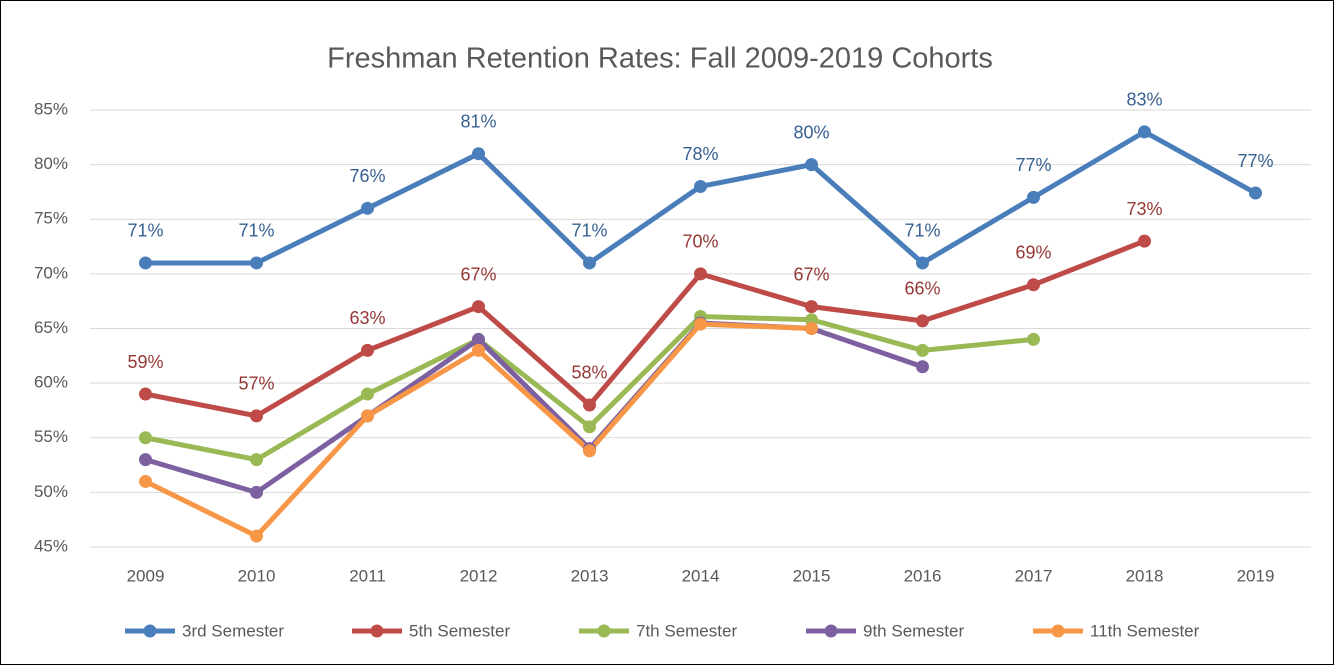  What do you see at coordinates (51, 545) in the screenshot?
I see `y-tick-label: 45%` at bounding box center [51, 545].